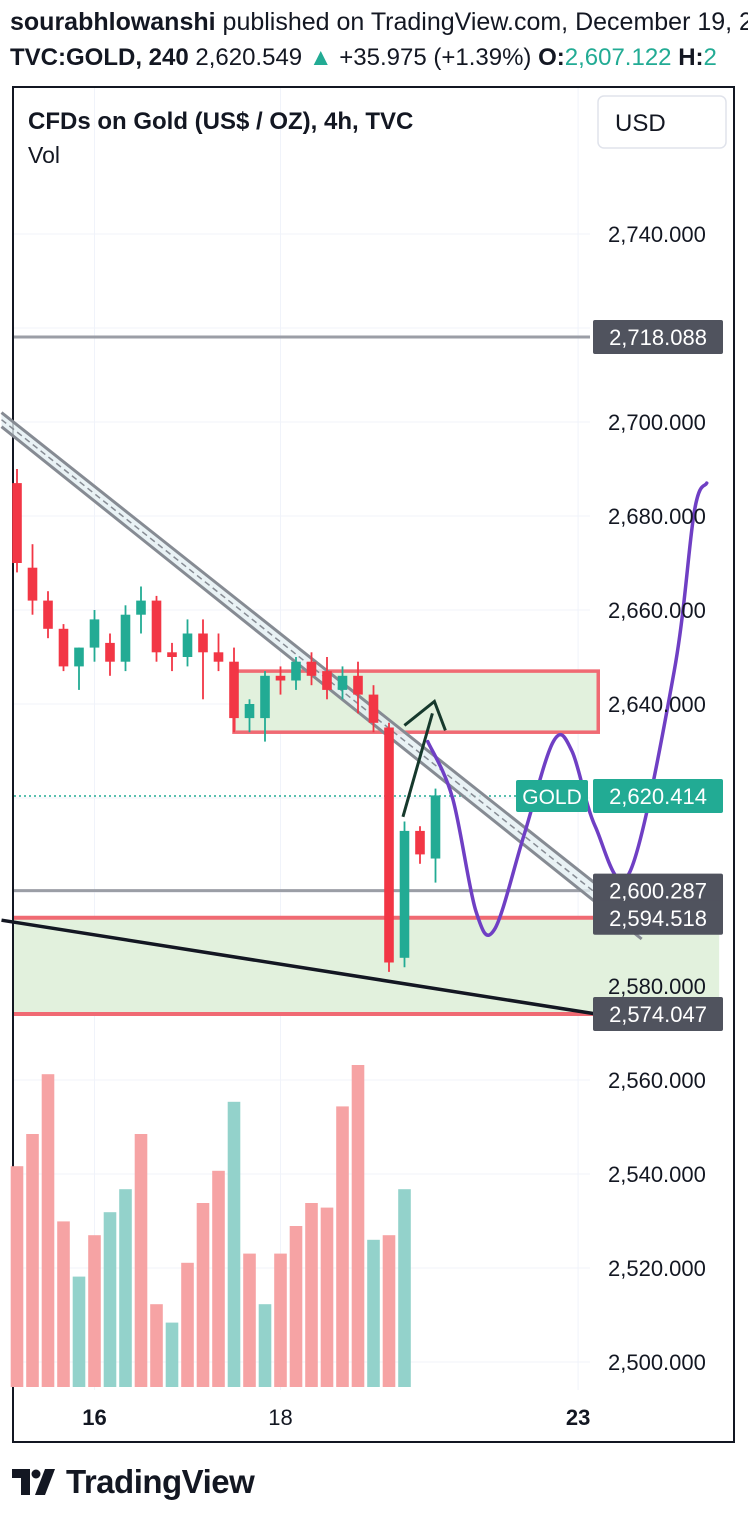 The width and height of the screenshot is (748, 1518). Describe the element at coordinates (99, 57) in the screenshot. I see `symbol-label: TVC:GOLD, 240` at that location.